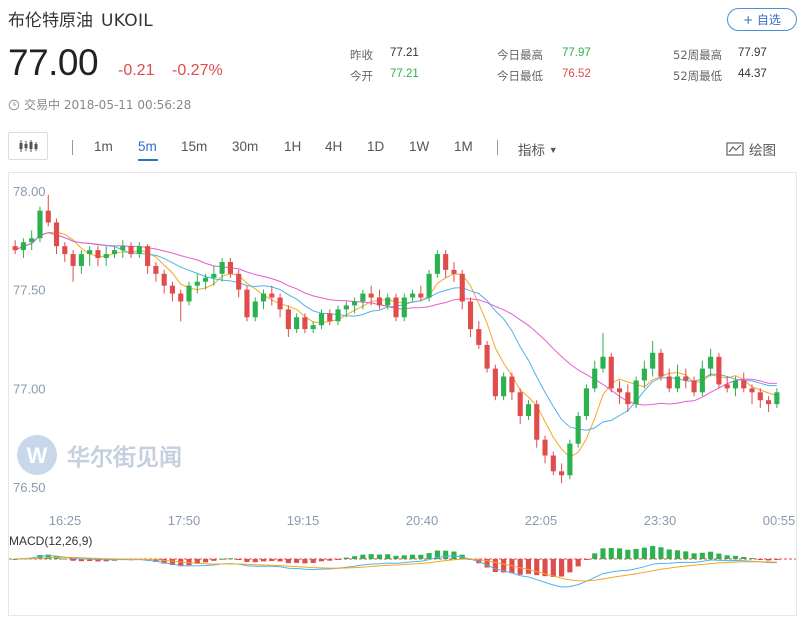 The width and height of the screenshot is (809, 624). What do you see at coordinates (29, 388) in the screenshot?
I see `y-axis-tick-label: 77.00` at bounding box center [29, 388].